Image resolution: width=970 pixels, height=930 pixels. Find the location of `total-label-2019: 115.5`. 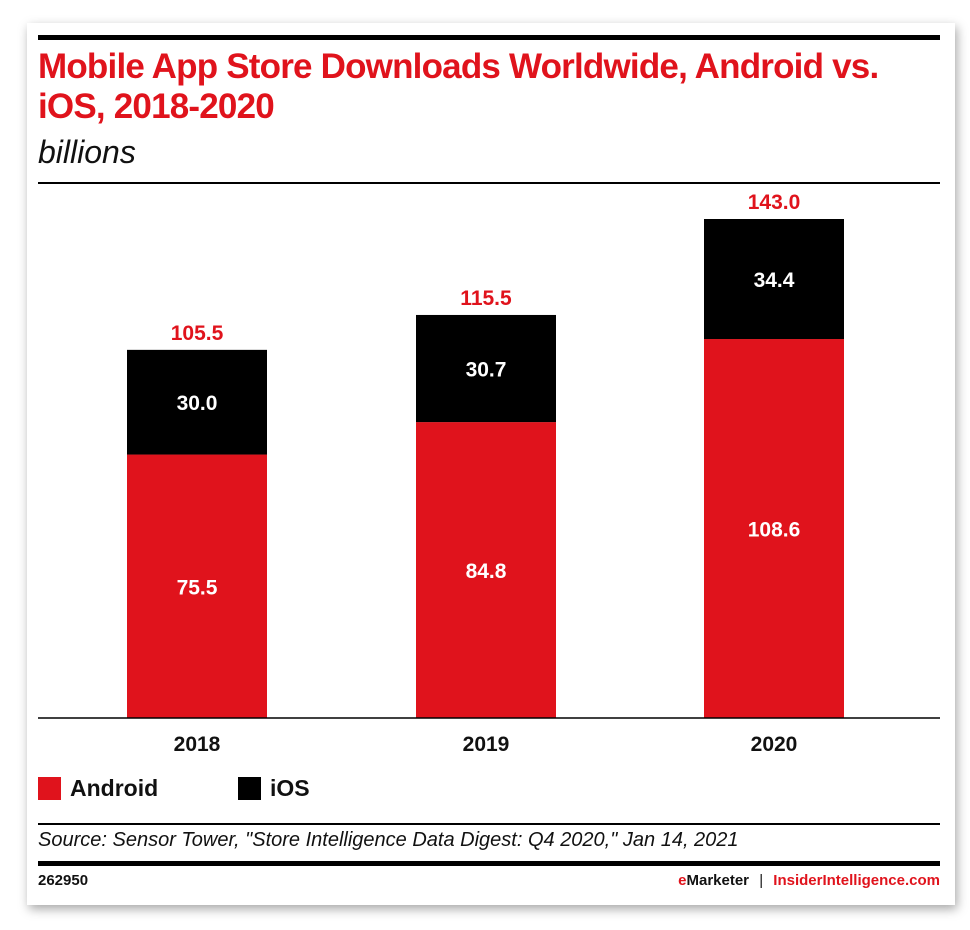

total-label-2019: 115.5 is located at coordinates (486, 298).